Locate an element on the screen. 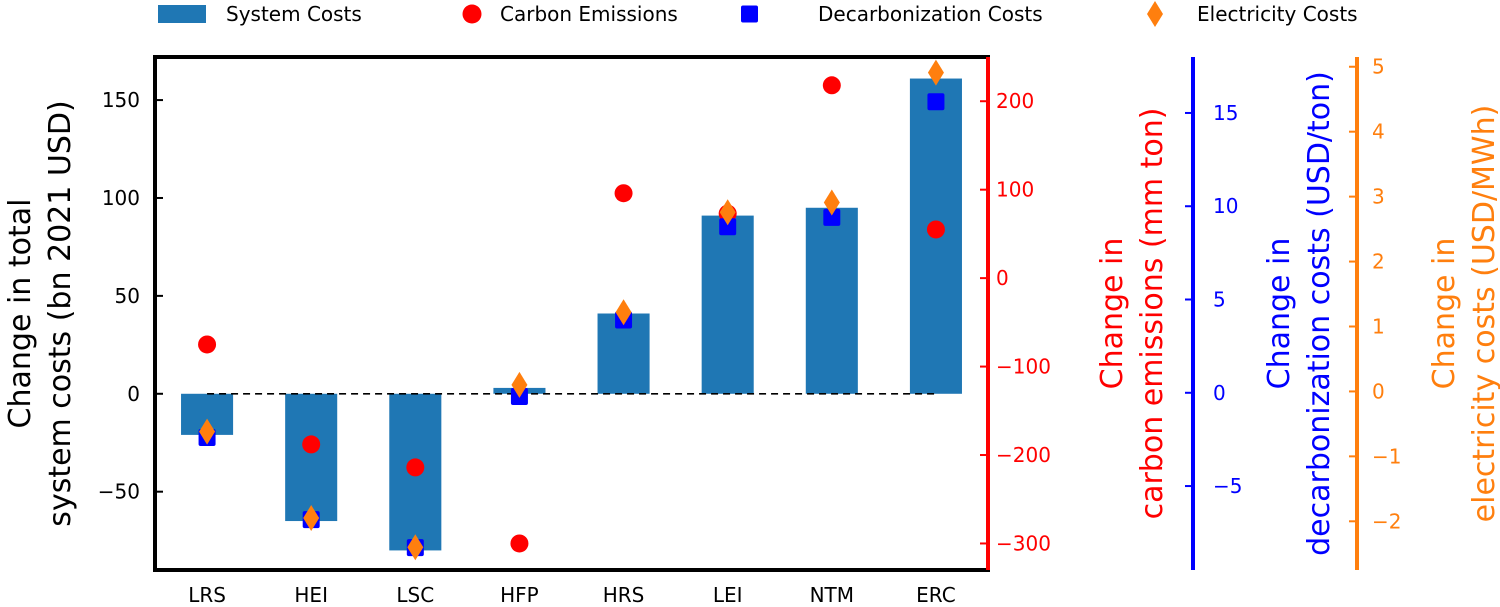  decarb-tick-label: 10 is located at coordinates (1225, 206).